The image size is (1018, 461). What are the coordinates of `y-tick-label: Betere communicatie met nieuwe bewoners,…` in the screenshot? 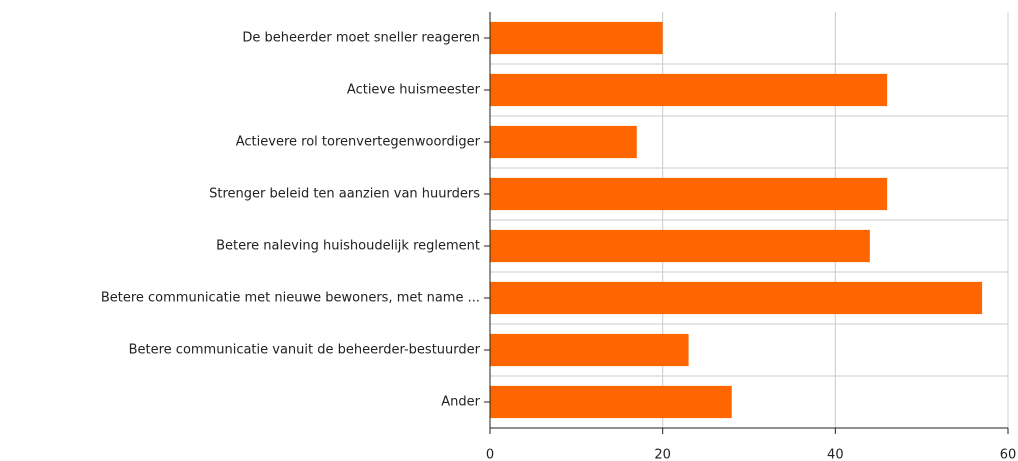 It's located at (290, 298).